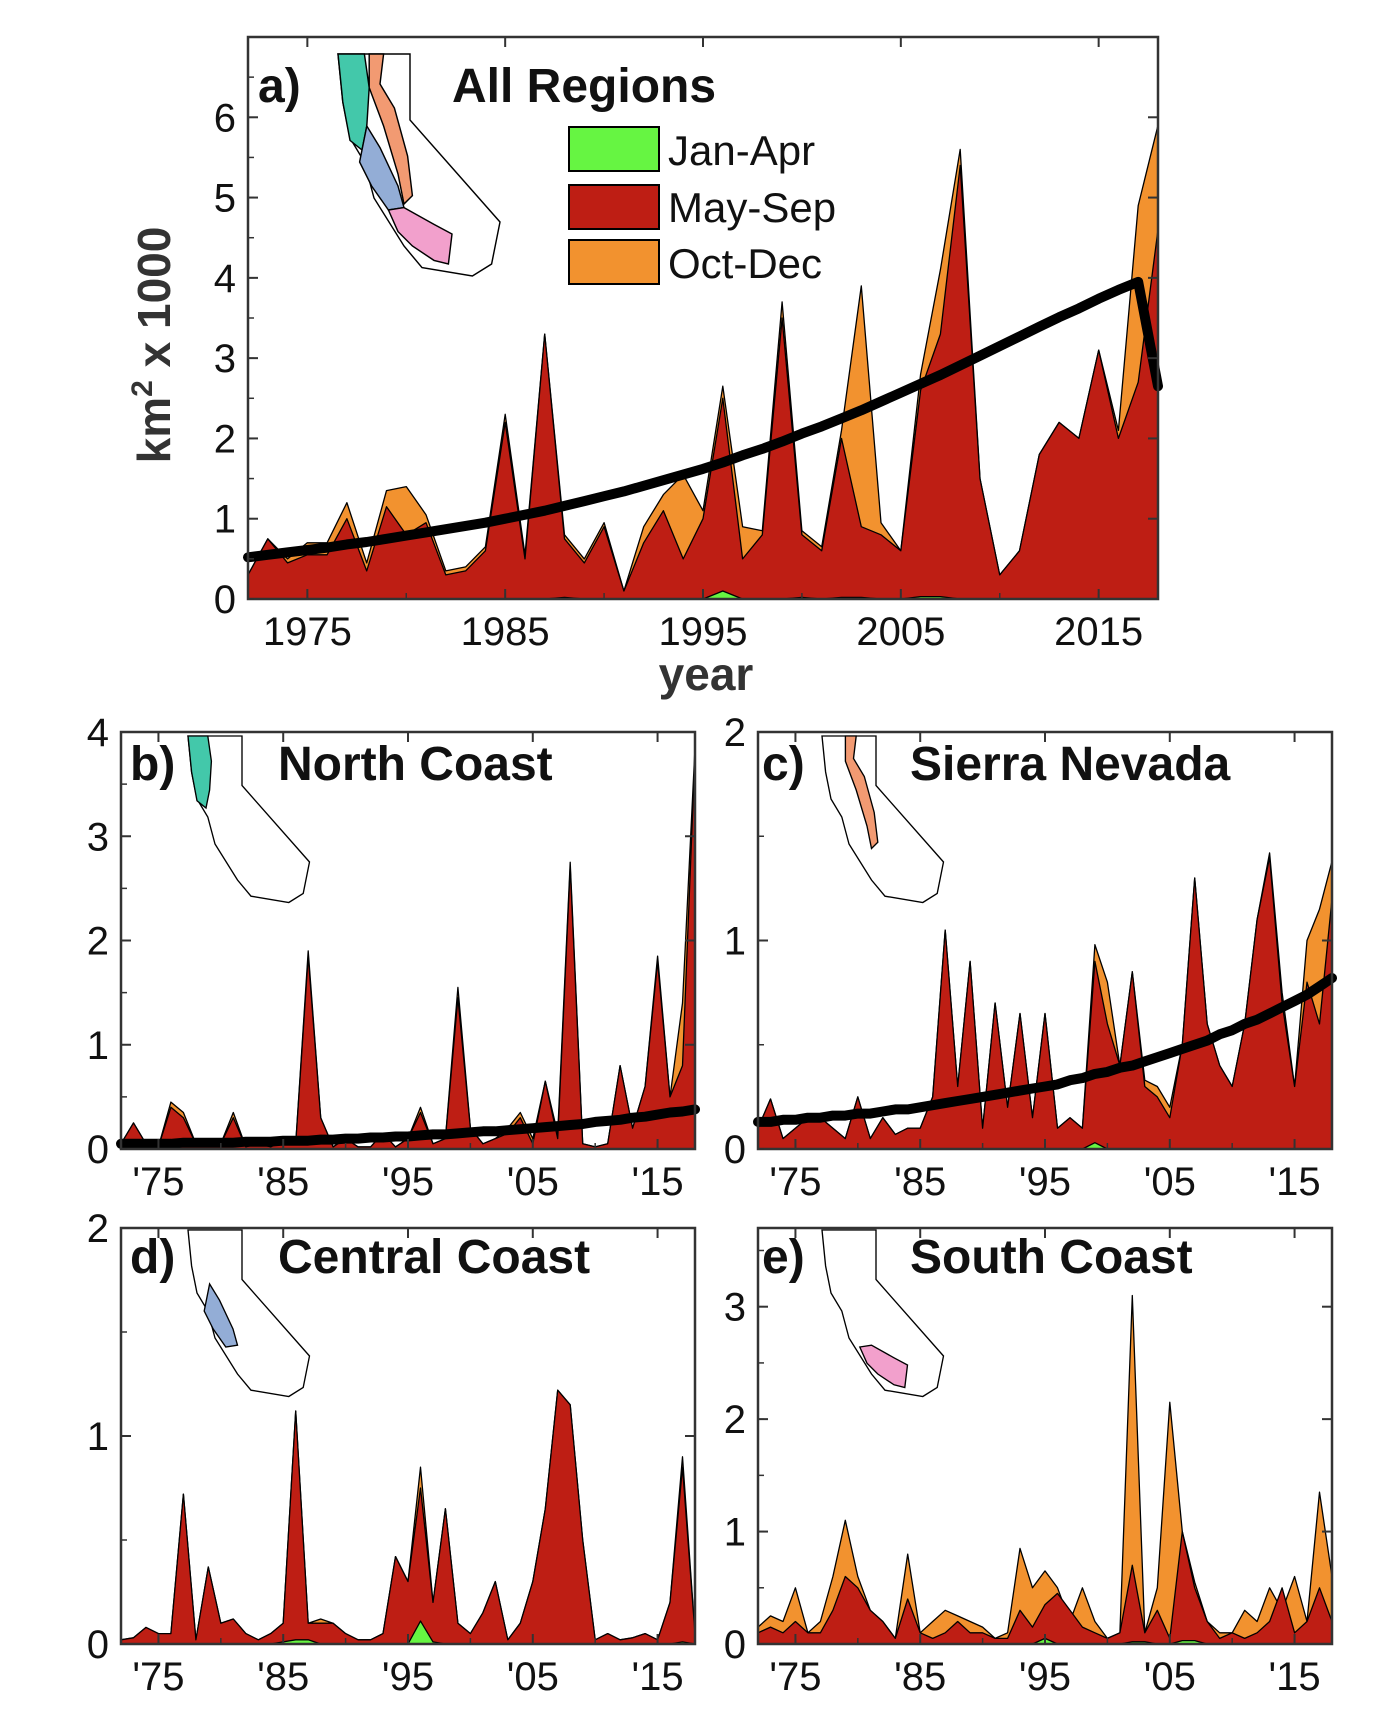 This screenshot has height=1712, width=1384. What do you see at coordinates (735, 1420) in the screenshot?
I see `y-tick-label-e: 2` at bounding box center [735, 1420].